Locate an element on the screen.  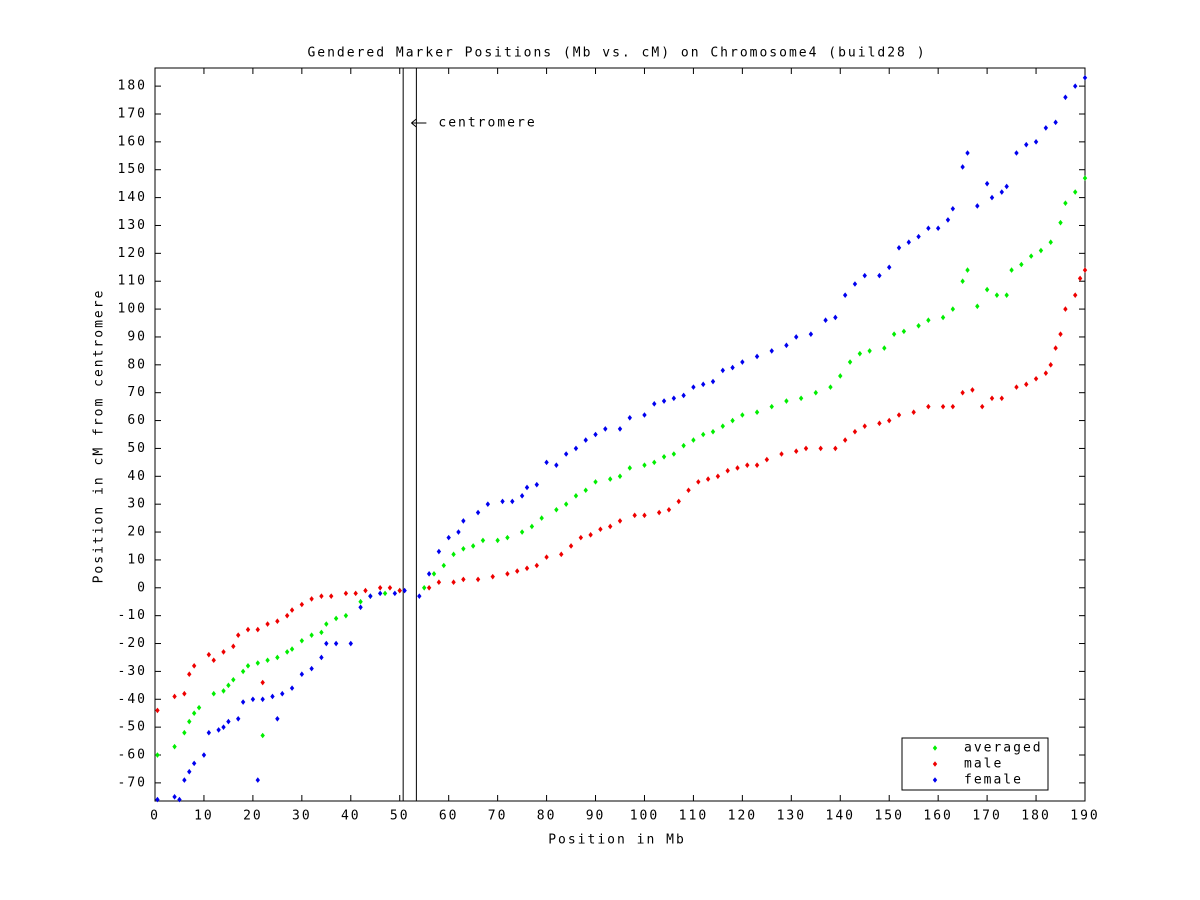
x-tick-label: 190 is located at coordinates (1084, 816).